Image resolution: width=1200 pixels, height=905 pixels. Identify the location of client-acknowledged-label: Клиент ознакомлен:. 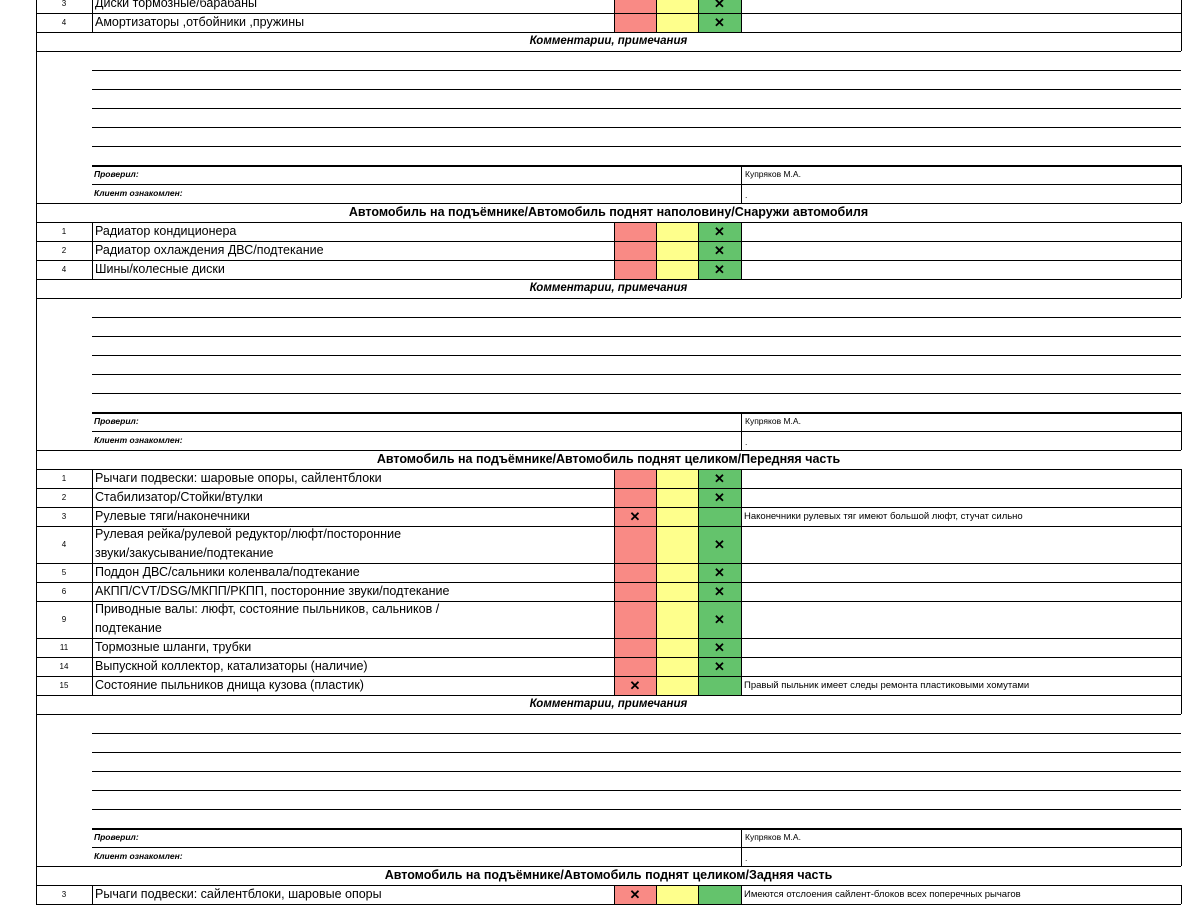
(244, 440).